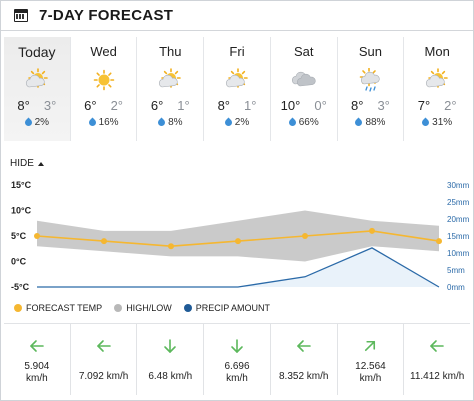 The height and width of the screenshot is (401, 474). I want to click on wind-speed: 6.48 km/h, so click(170, 377).